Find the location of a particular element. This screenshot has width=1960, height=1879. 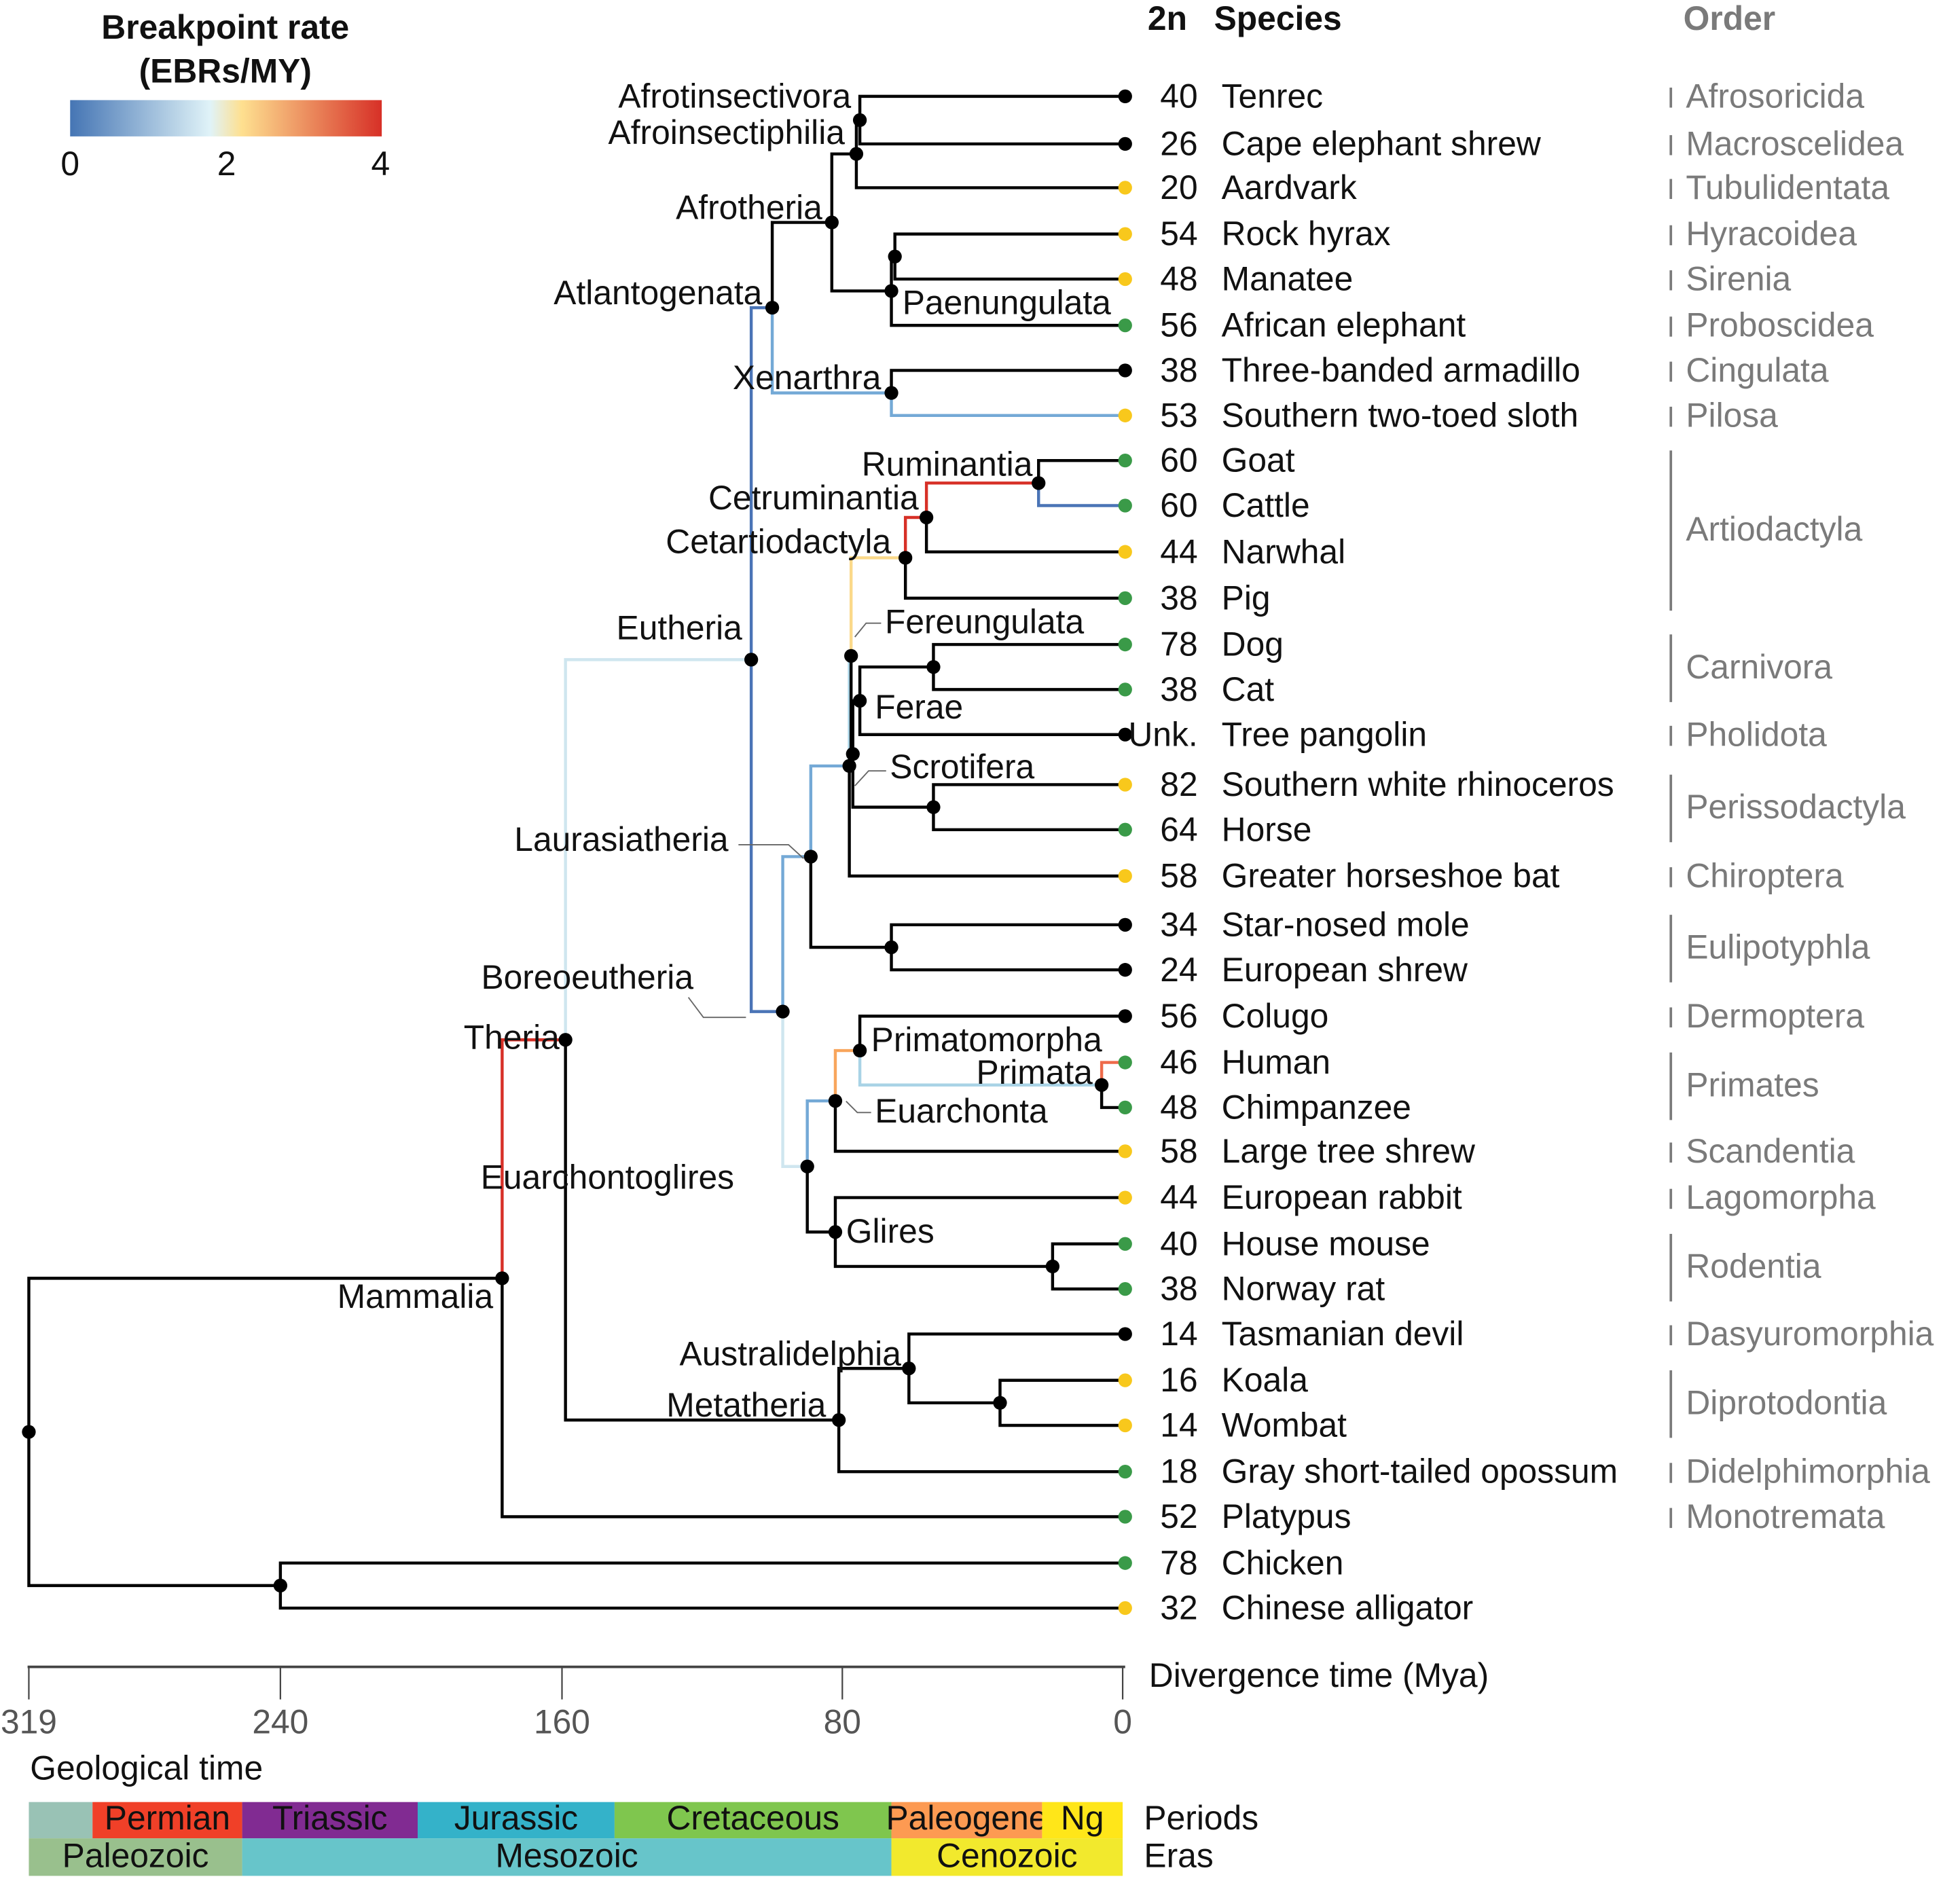

species-row: 14 Tasmanian devil is located at coordinates (1291, 1334).